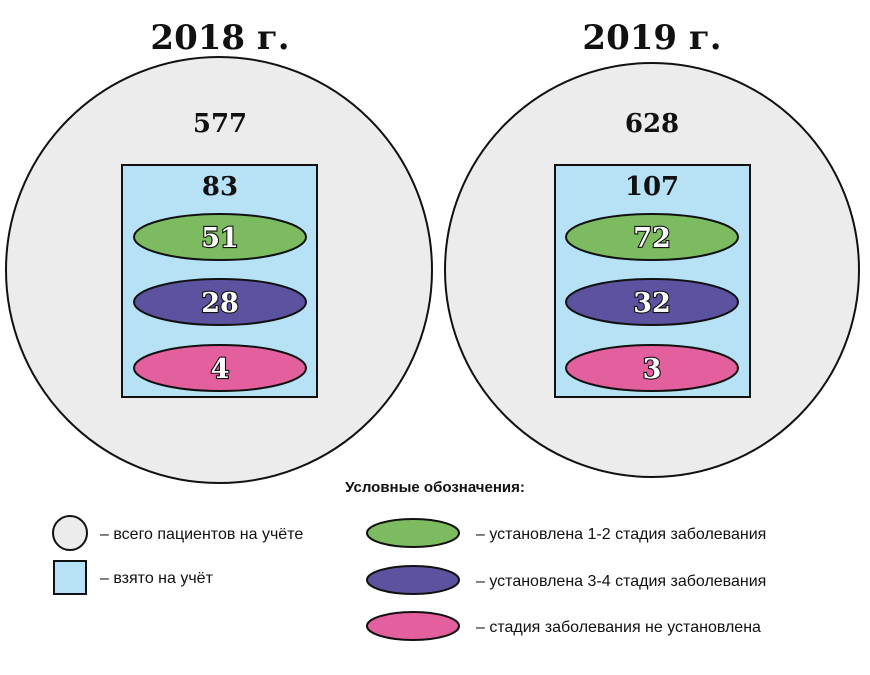  I want to click on panel-2018-unknown-ellipse, so click(220, 368).